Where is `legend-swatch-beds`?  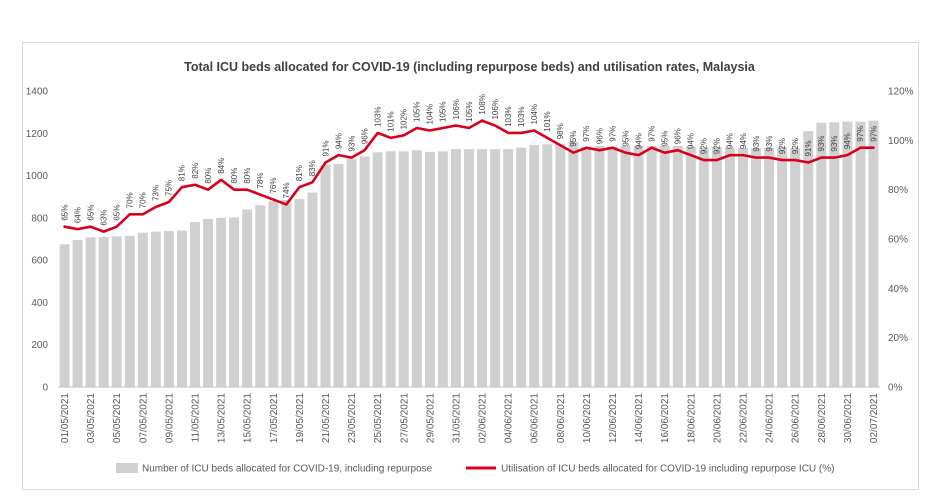 legend-swatch-beds is located at coordinates (127, 468).